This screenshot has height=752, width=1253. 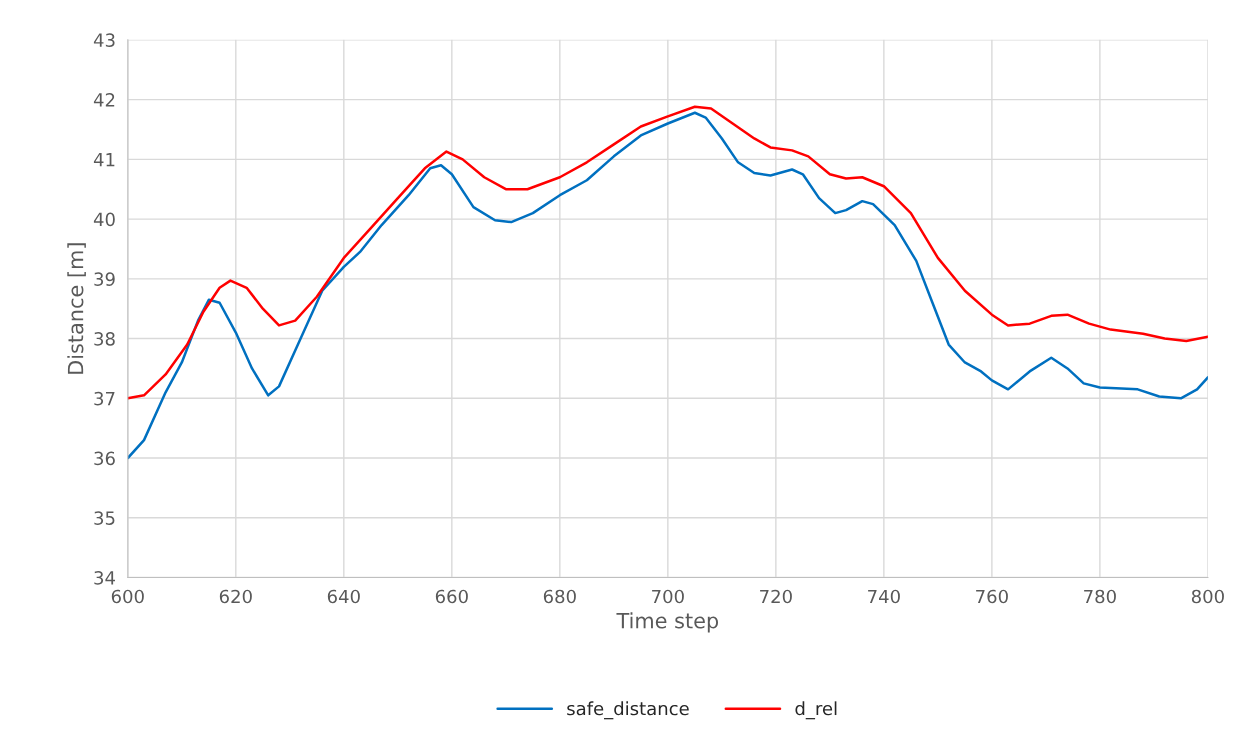 What do you see at coordinates (628, 710) in the screenshot?
I see `legend-label: safe_distance` at bounding box center [628, 710].